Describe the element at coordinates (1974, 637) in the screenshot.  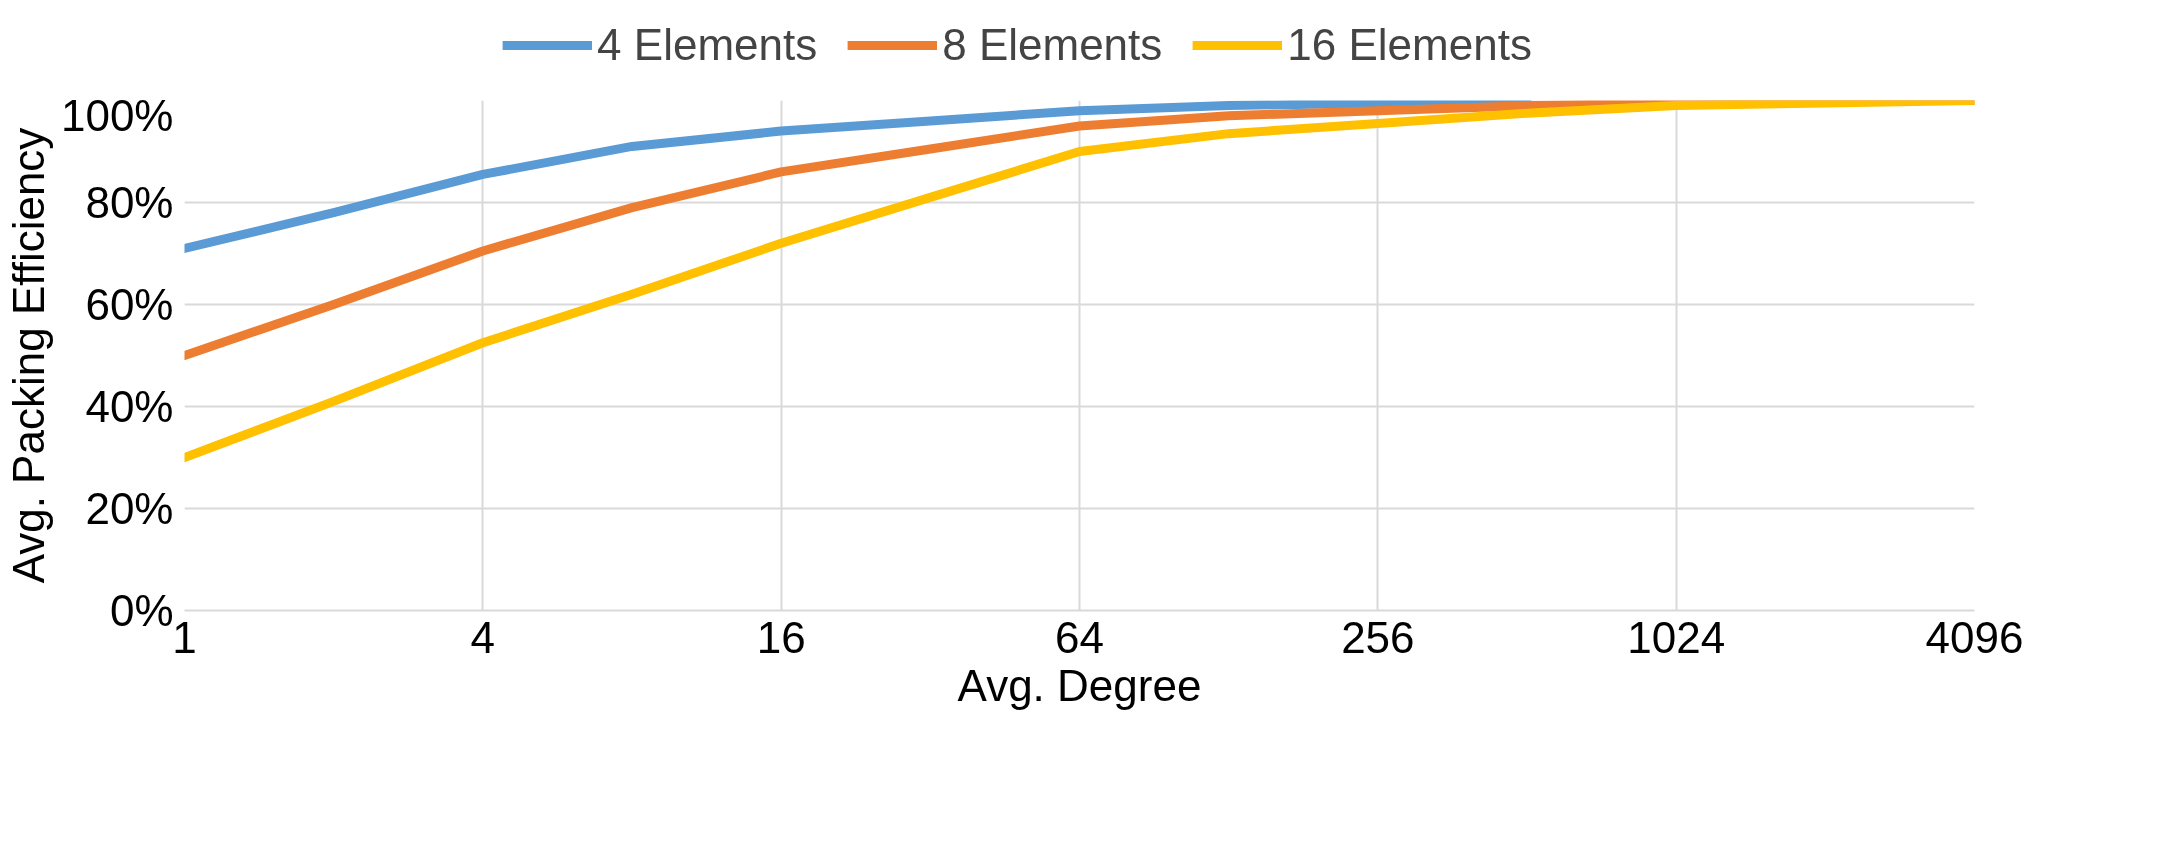
I see `x-tick-label: 4096` at that location.